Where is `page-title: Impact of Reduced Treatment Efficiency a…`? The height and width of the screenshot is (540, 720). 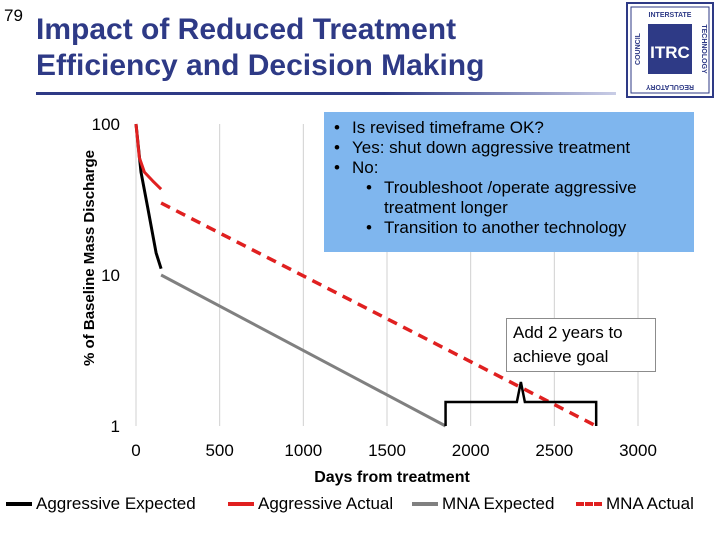
page-title: Impact of Reduced Treatment Efficiency a… is located at coordinates (316, 48).